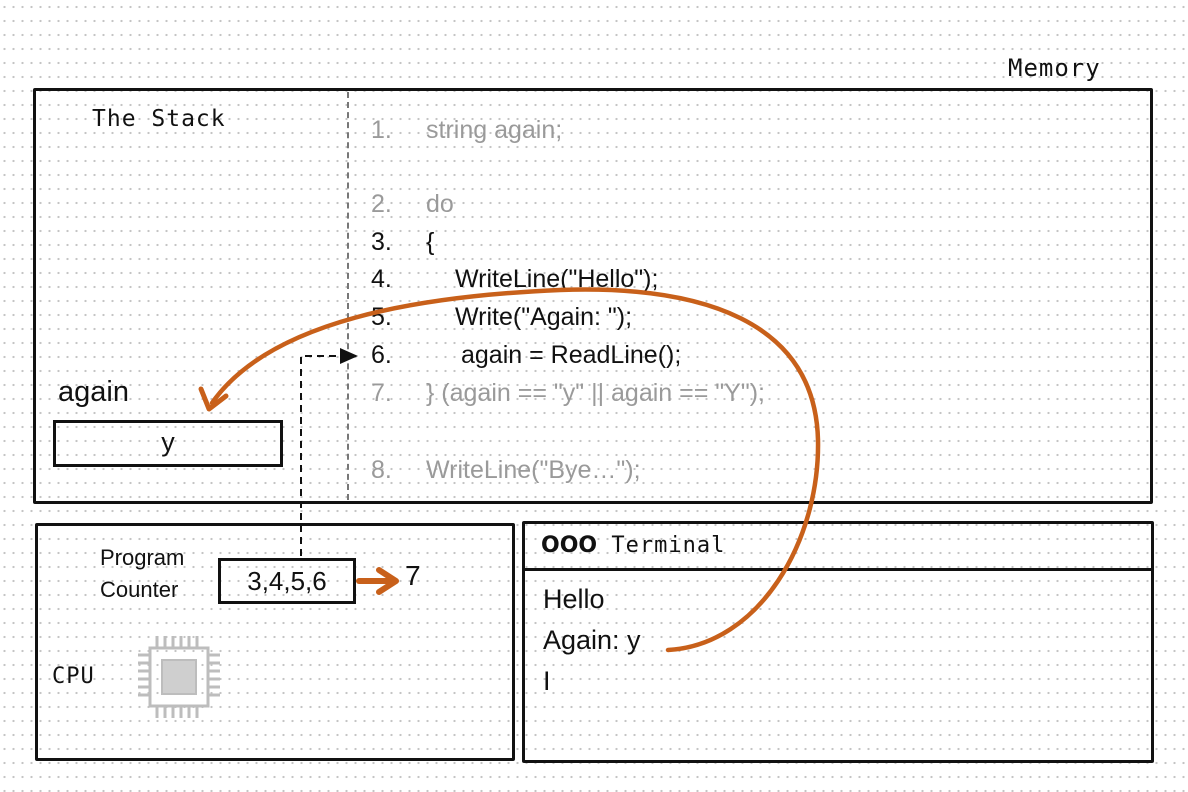  Describe the element at coordinates (668, 545) in the screenshot. I see `terminal-title-text: Terminal` at that location.